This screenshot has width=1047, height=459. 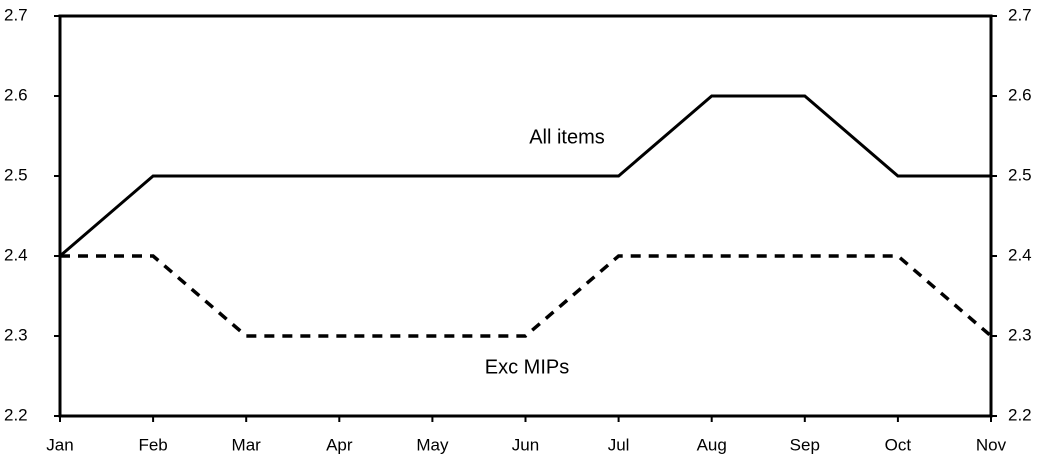 What do you see at coordinates (1020, 254) in the screenshot?
I see `y2-tick-label: 2.4` at bounding box center [1020, 254].